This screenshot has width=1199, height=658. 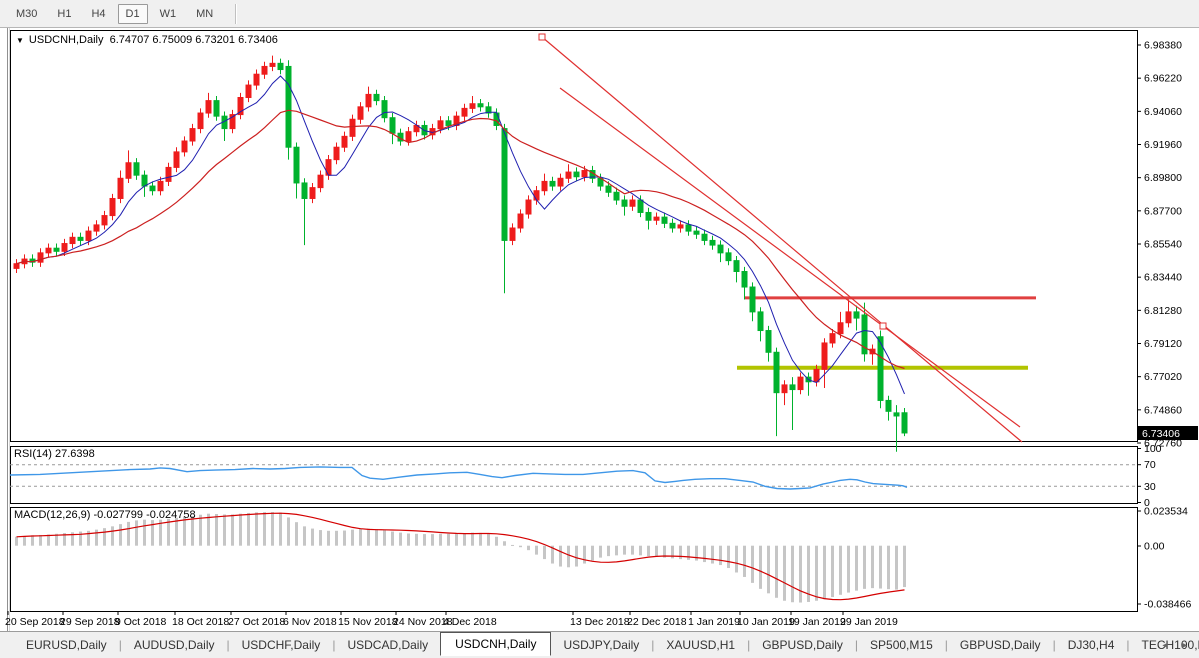 What do you see at coordinates (98, 13) in the screenshot?
I see `timeframe-button-h4: H4` at bounding box center [98, 13].